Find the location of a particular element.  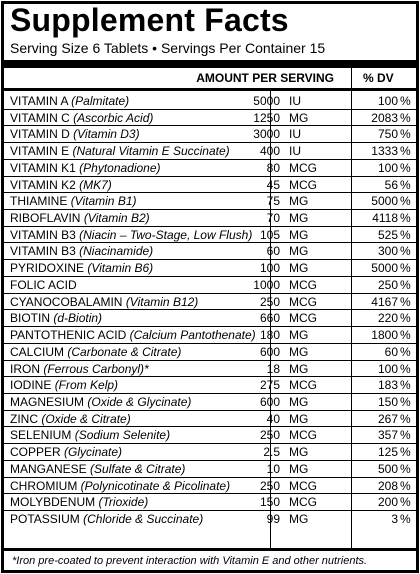

nutrient-label: MAGNESIUM is located at coordinates (47, 401).